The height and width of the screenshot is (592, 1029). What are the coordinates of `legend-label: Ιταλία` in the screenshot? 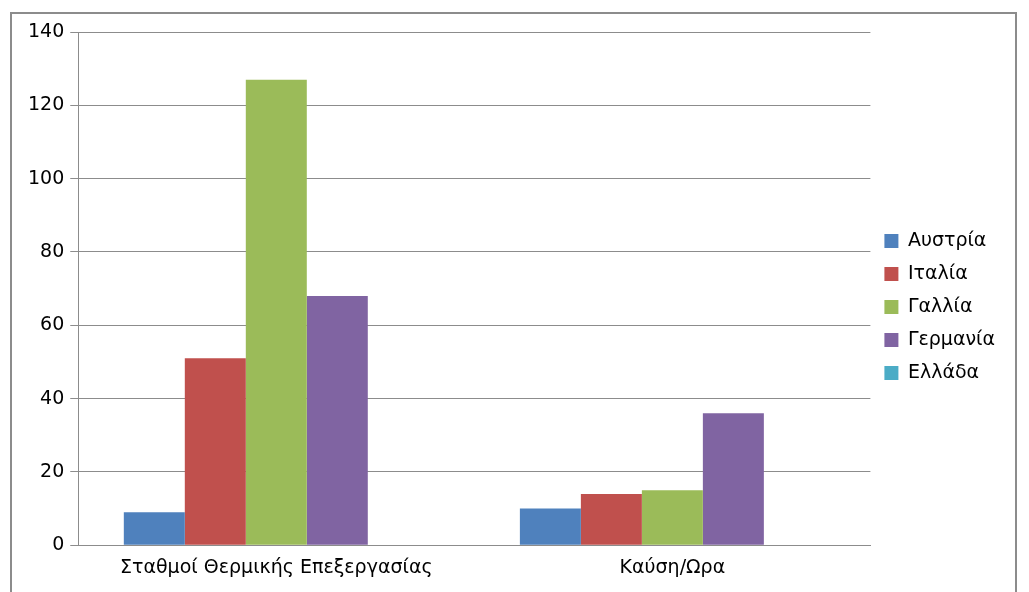 It's located at (937, 271).